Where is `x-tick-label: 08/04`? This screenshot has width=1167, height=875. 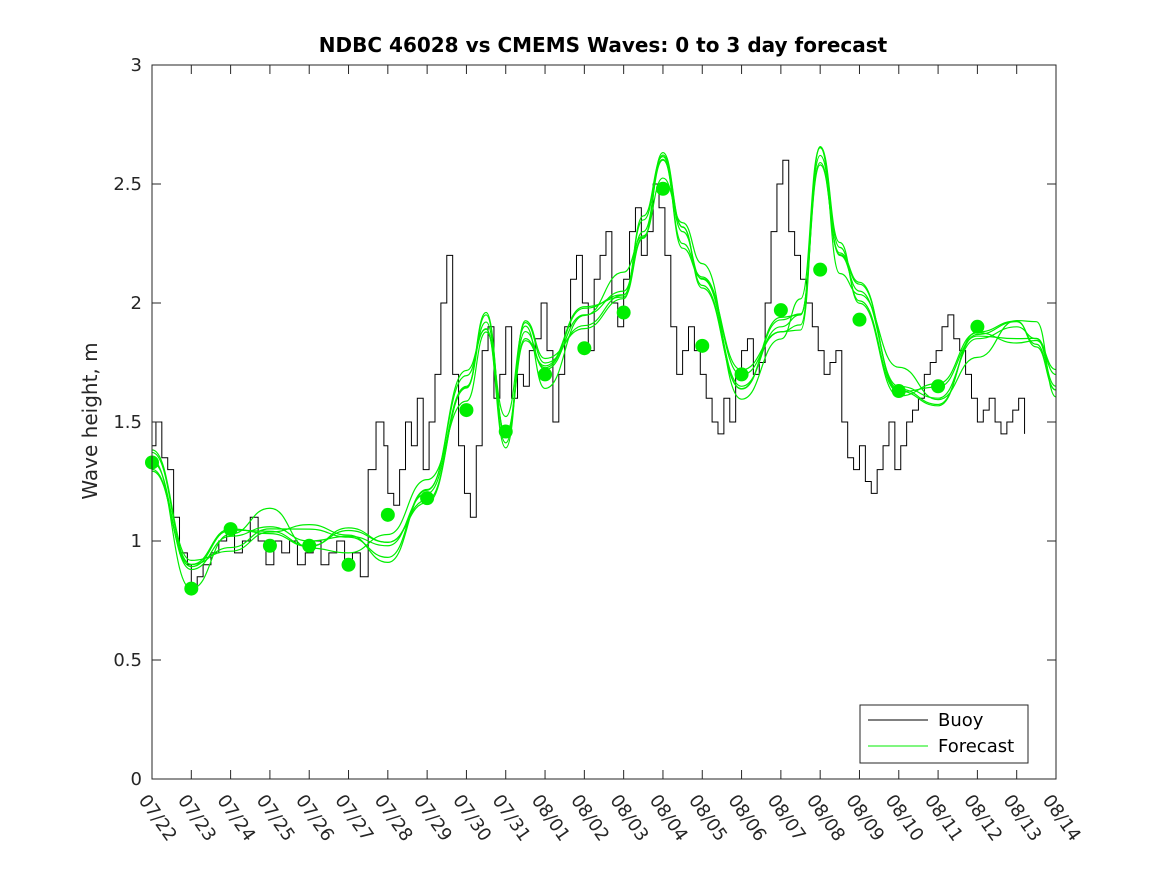 x-tick-label: 08/04 is located at coordinates (668, 818).